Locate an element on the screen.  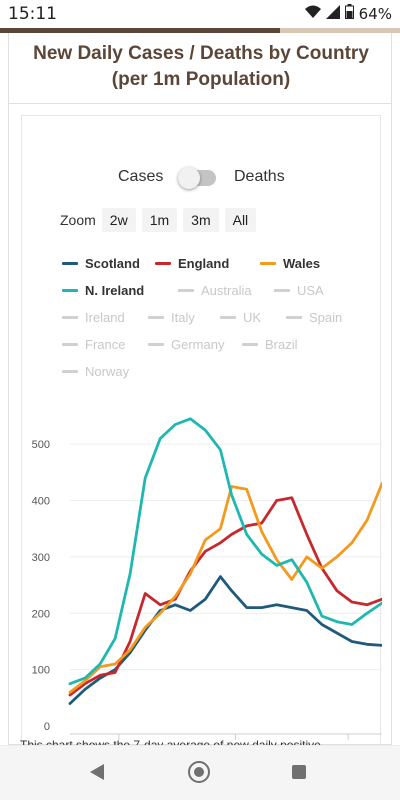
y-tick-label: 400 is located at coordinates (41, 502).